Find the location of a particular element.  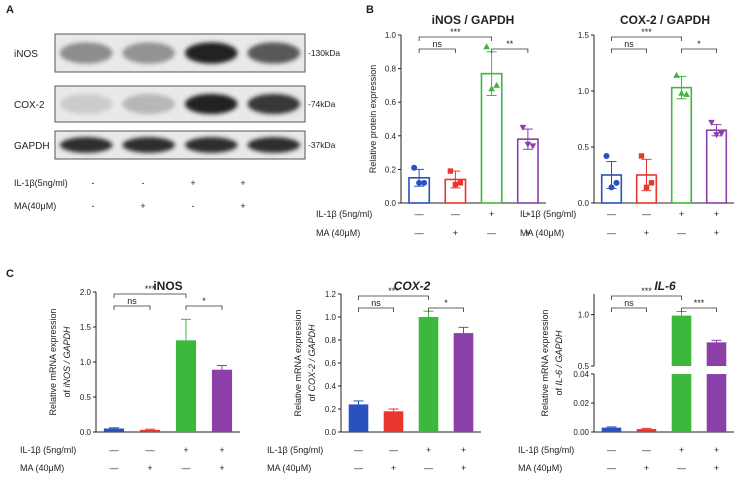

y-axis-label-line2: of iNOS / GAPDH is located at coordinates (67, 362).